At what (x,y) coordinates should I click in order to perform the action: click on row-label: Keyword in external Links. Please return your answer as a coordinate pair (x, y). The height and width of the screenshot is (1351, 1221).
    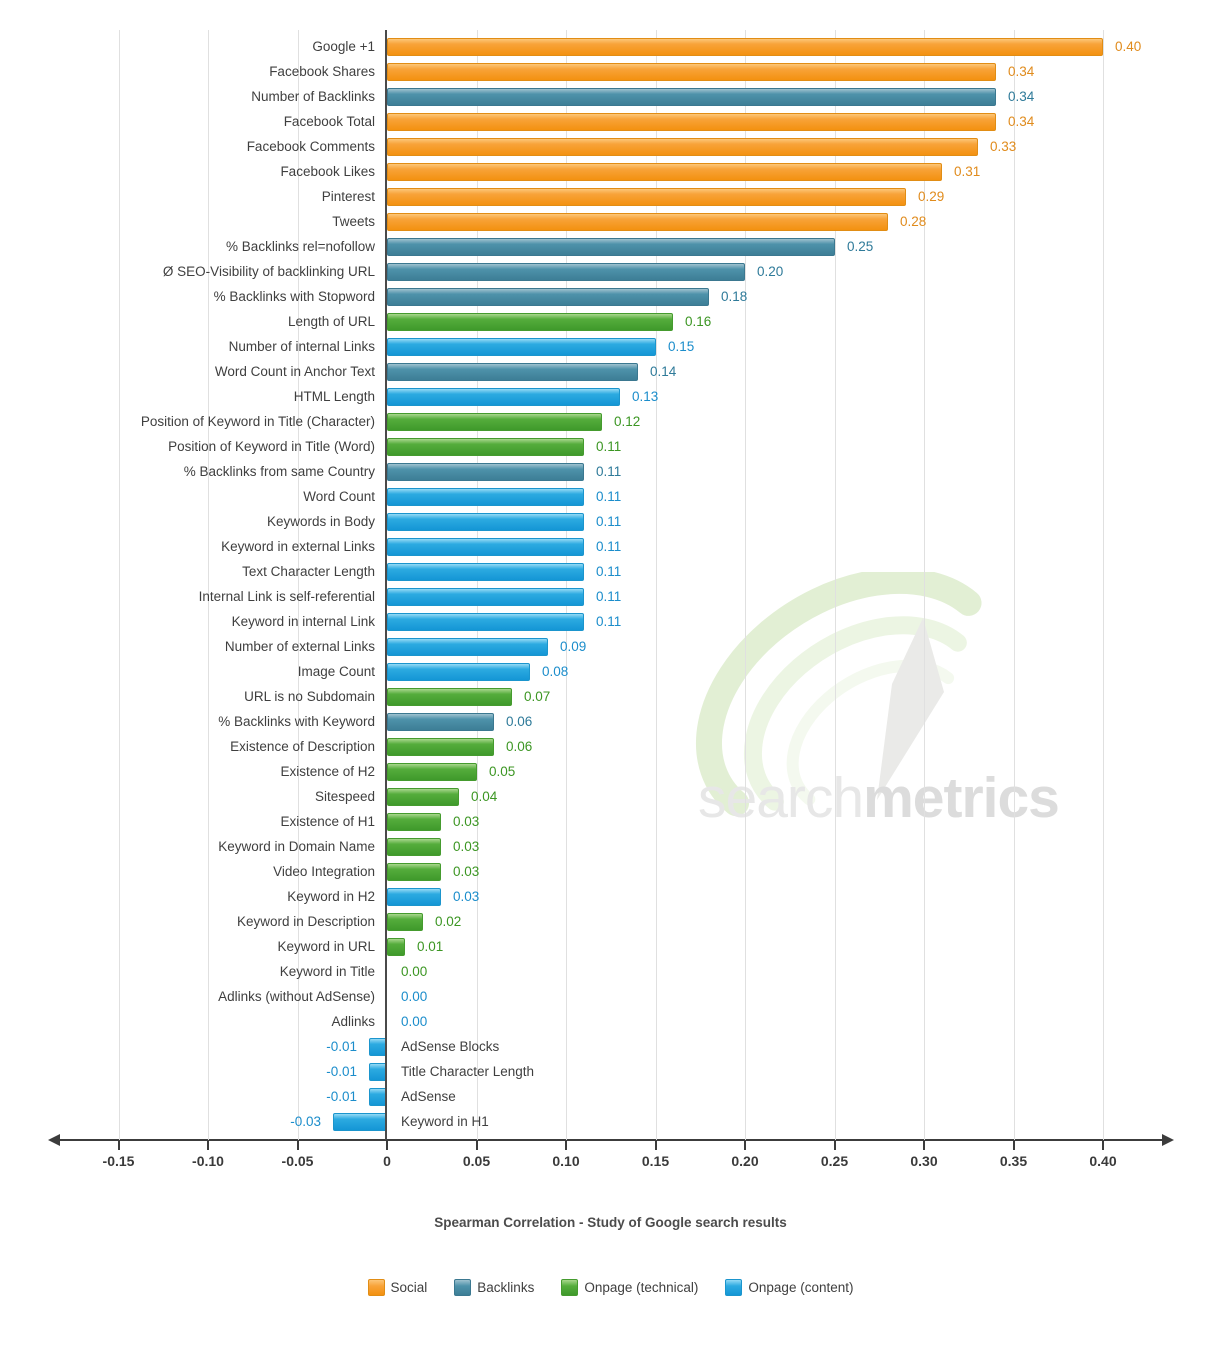
    Looking at the image, I should click on (298, 546).